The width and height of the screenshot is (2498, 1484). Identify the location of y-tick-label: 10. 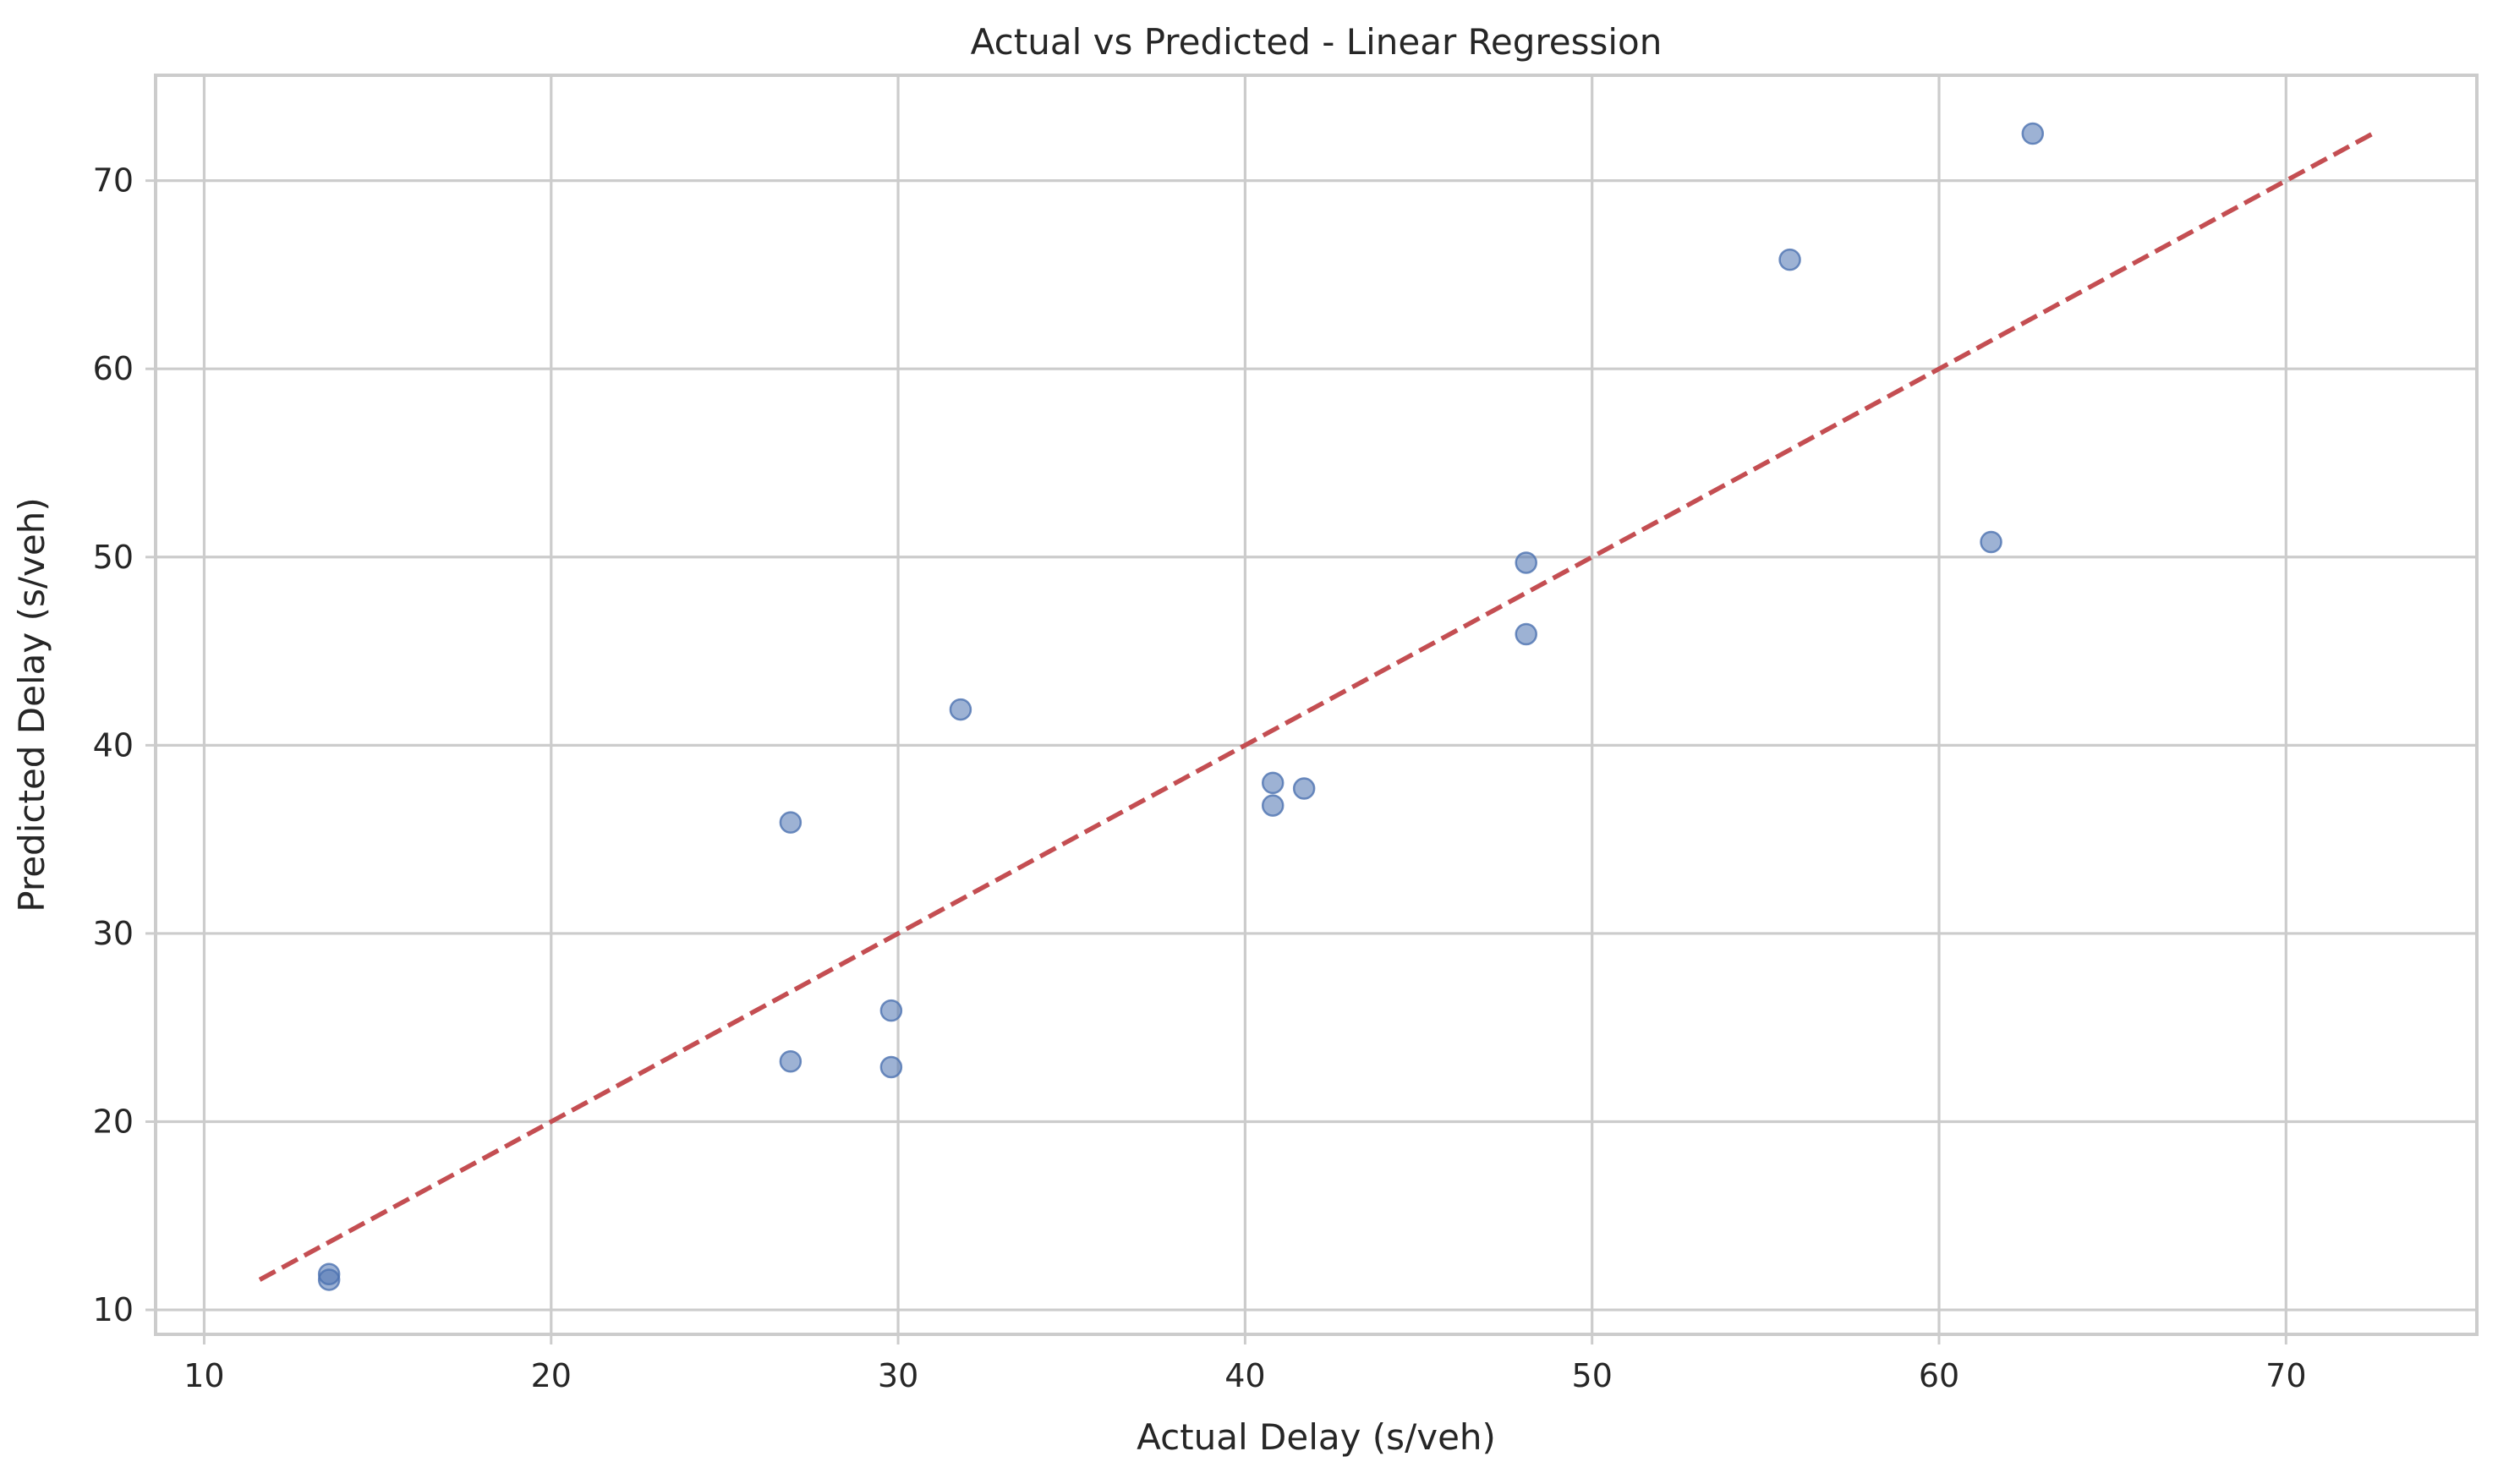
(114, 1309).